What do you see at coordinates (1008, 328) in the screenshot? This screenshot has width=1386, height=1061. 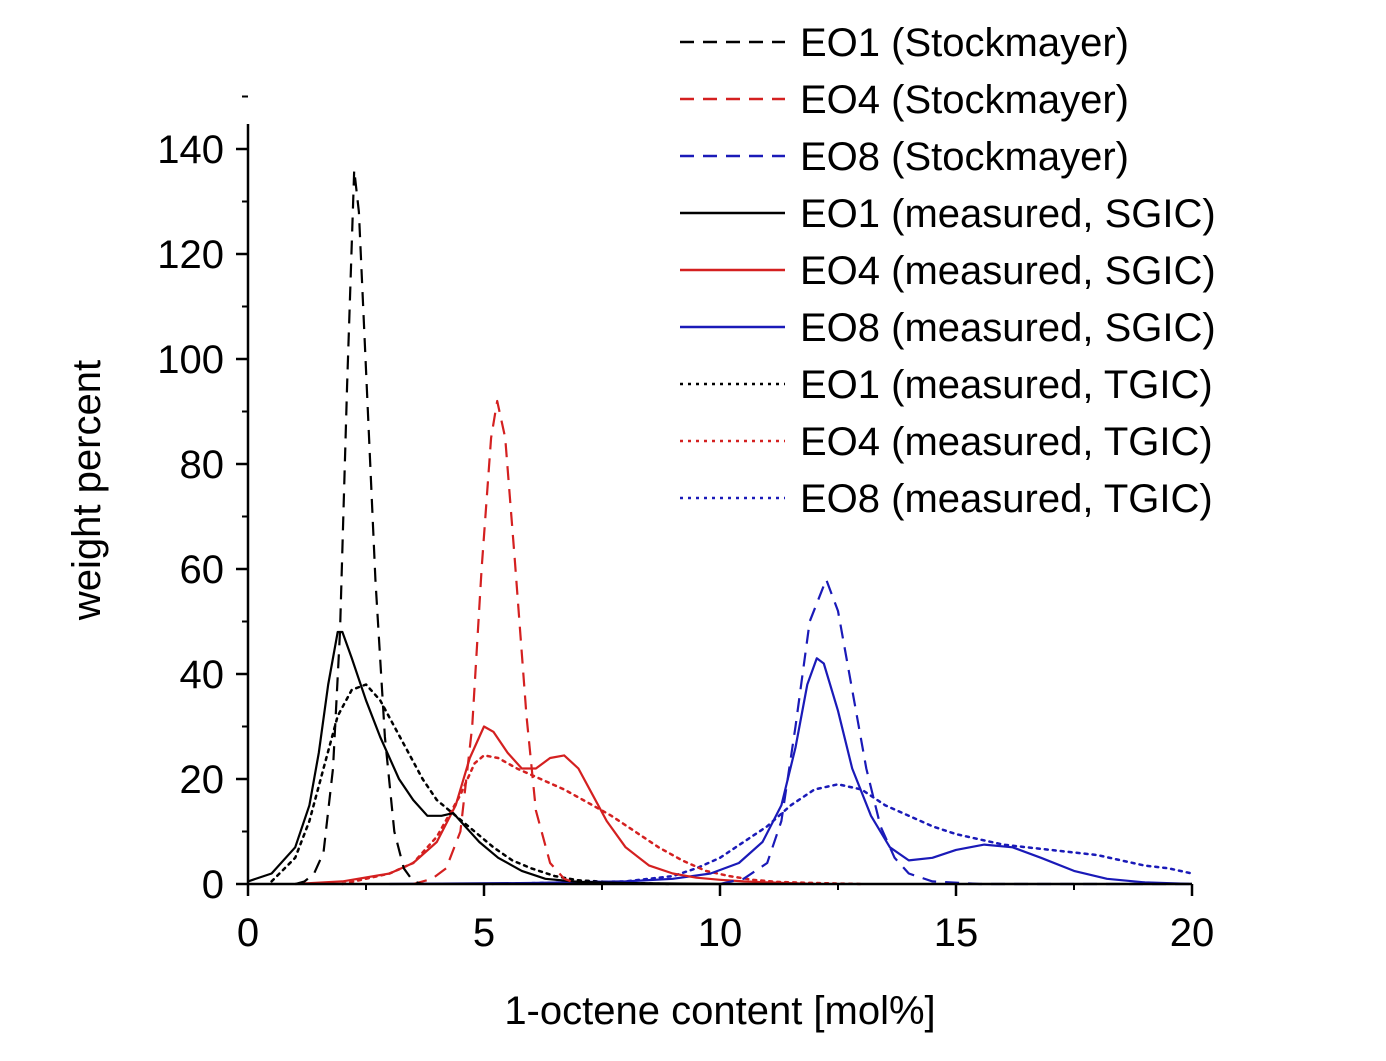 I see `legend-label: EO8 (measured, SGIC)` at bounding box center [1008, 328].